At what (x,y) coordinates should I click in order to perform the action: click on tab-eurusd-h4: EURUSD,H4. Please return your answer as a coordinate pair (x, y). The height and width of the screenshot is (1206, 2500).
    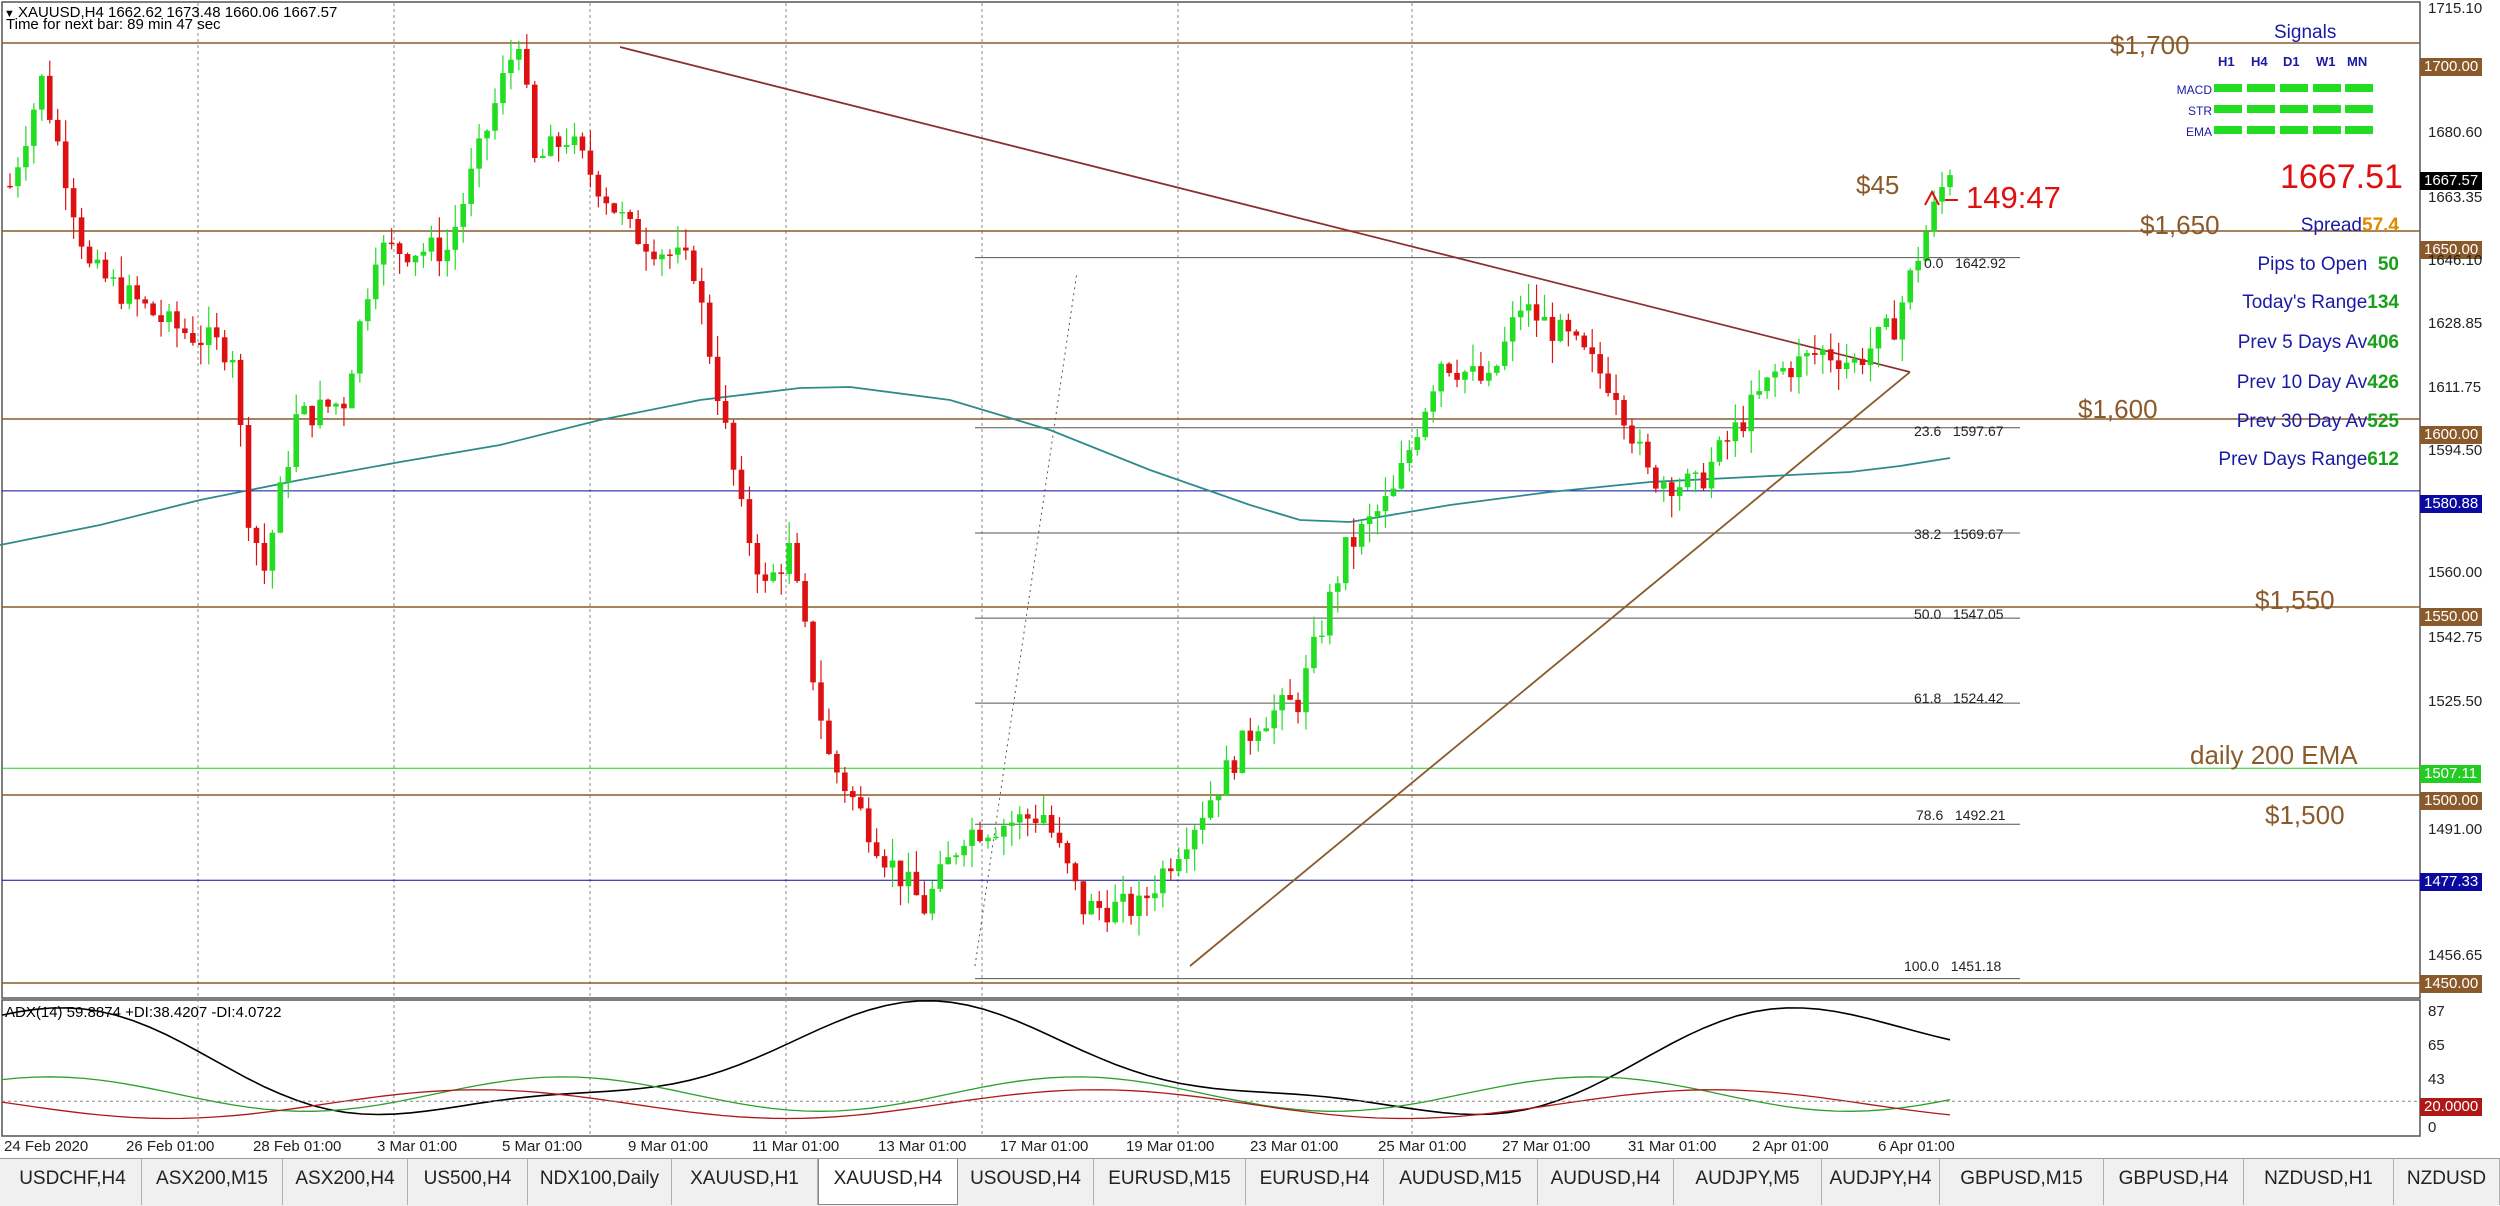
    Looking at the image, I should click on (1315, 1182).